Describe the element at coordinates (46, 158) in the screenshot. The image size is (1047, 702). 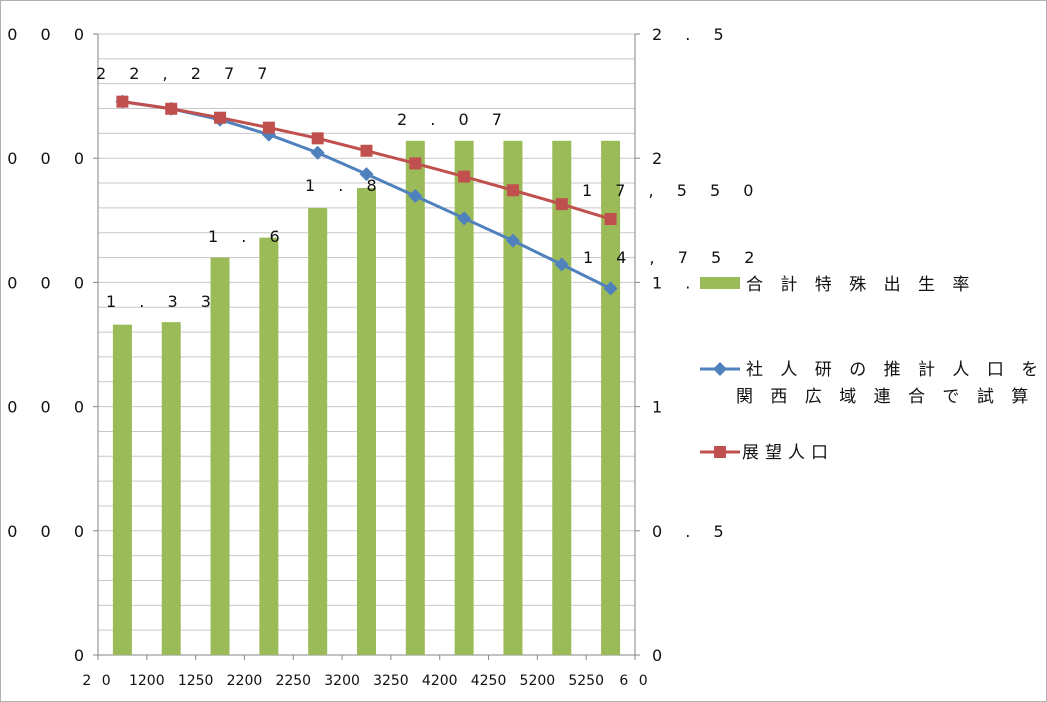
I see `left-tick-label: 2 0 , 0 0 0` at that location.